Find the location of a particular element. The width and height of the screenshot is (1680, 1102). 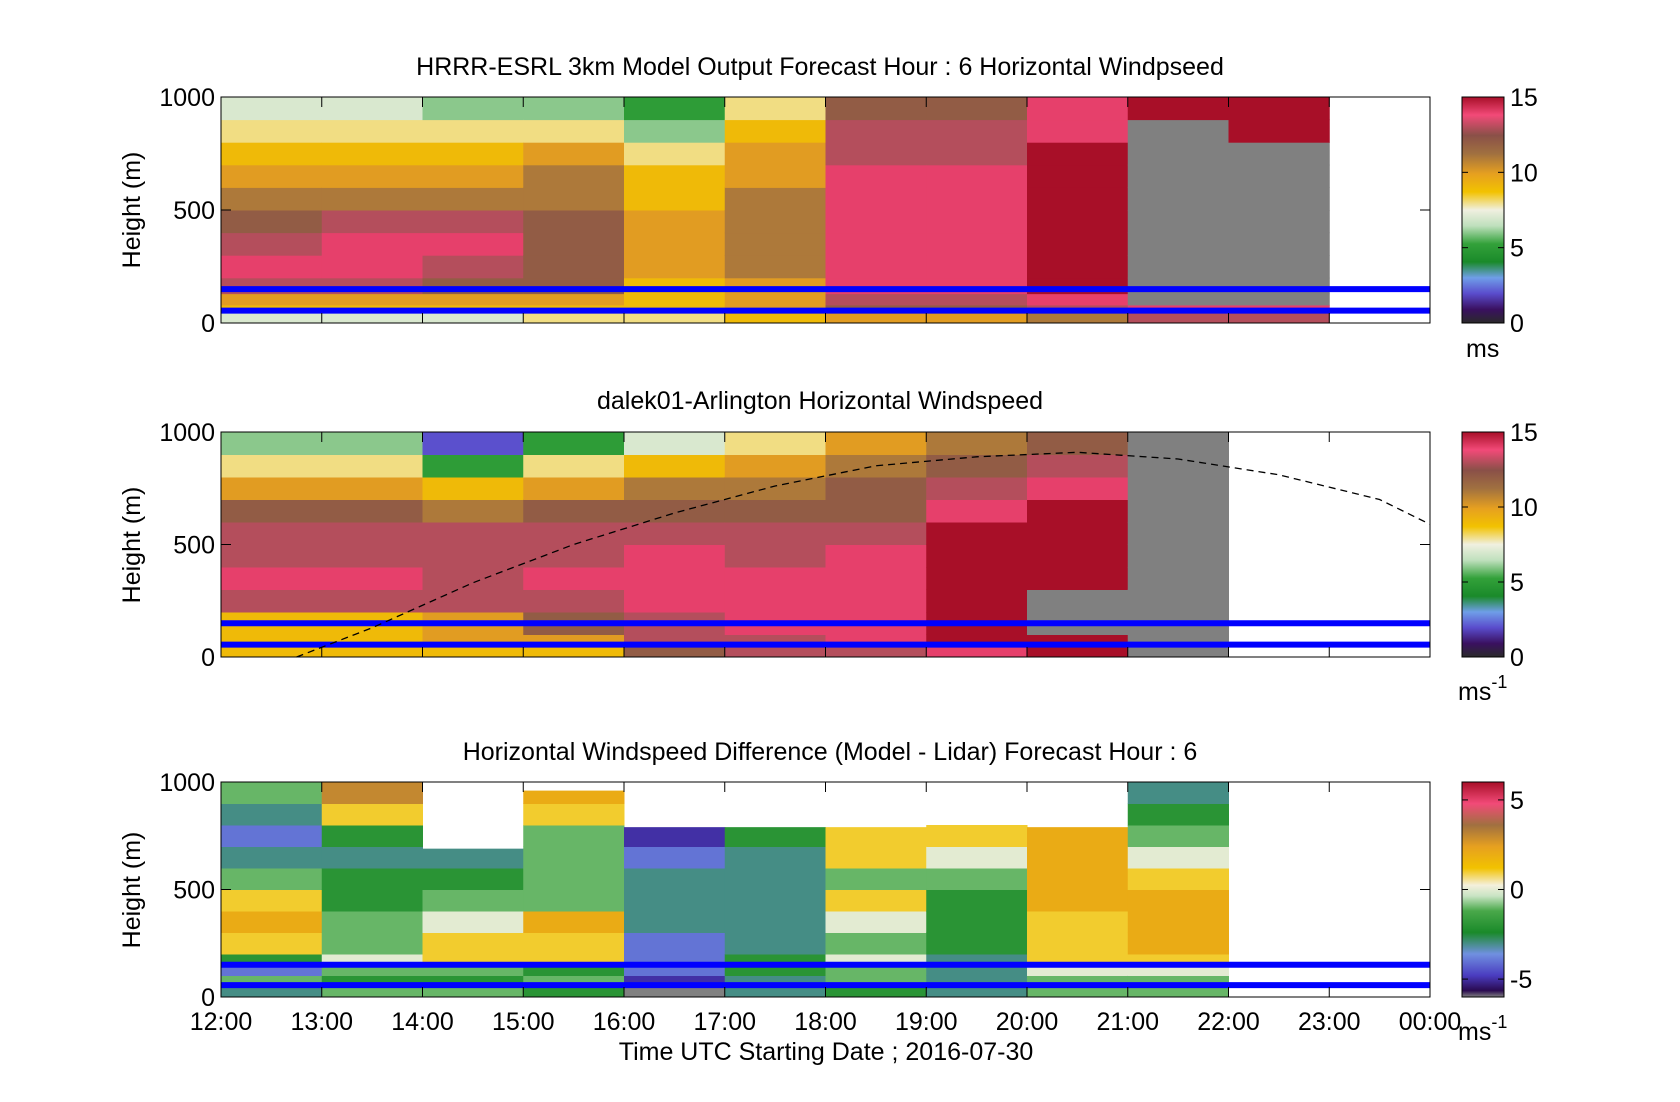

ytick-label: 0 is located at coordinates (208, 998).